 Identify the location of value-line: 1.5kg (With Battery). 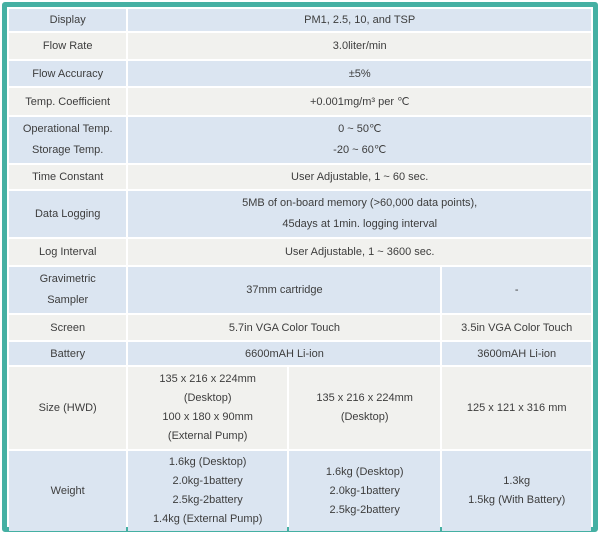
(517, 500).